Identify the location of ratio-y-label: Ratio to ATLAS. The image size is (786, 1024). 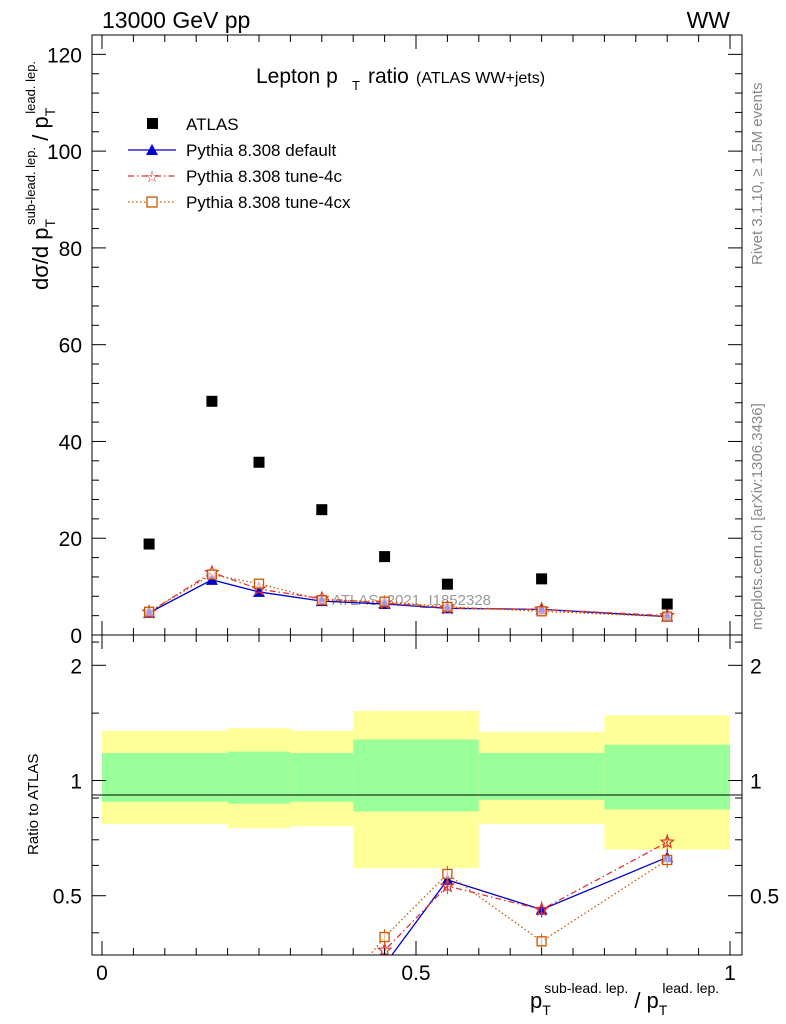
(33, 804).